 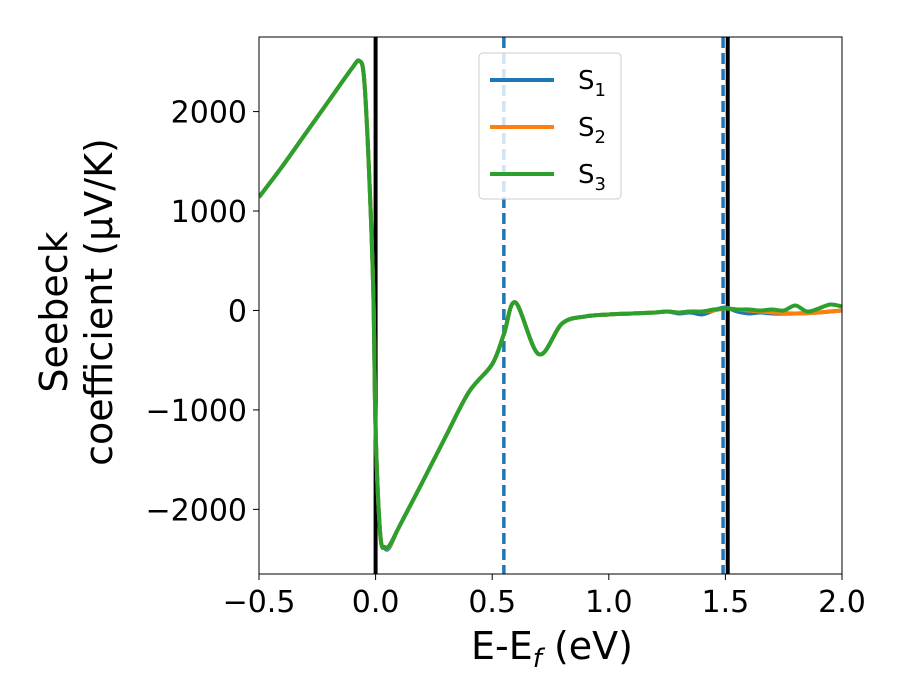 I want to click on y-axis-title-line1: Seebeck, so click(x=54, y=311).